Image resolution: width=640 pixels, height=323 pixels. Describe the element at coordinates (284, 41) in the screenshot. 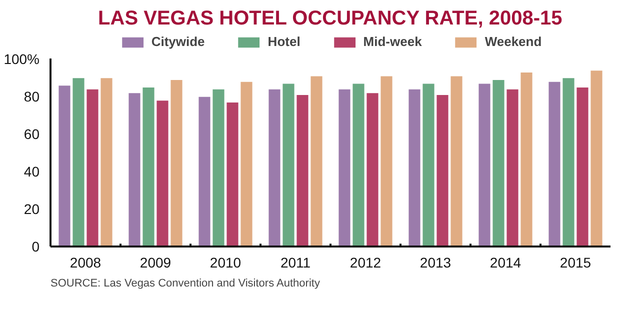

I see `legend-label: Hotel` at that location.